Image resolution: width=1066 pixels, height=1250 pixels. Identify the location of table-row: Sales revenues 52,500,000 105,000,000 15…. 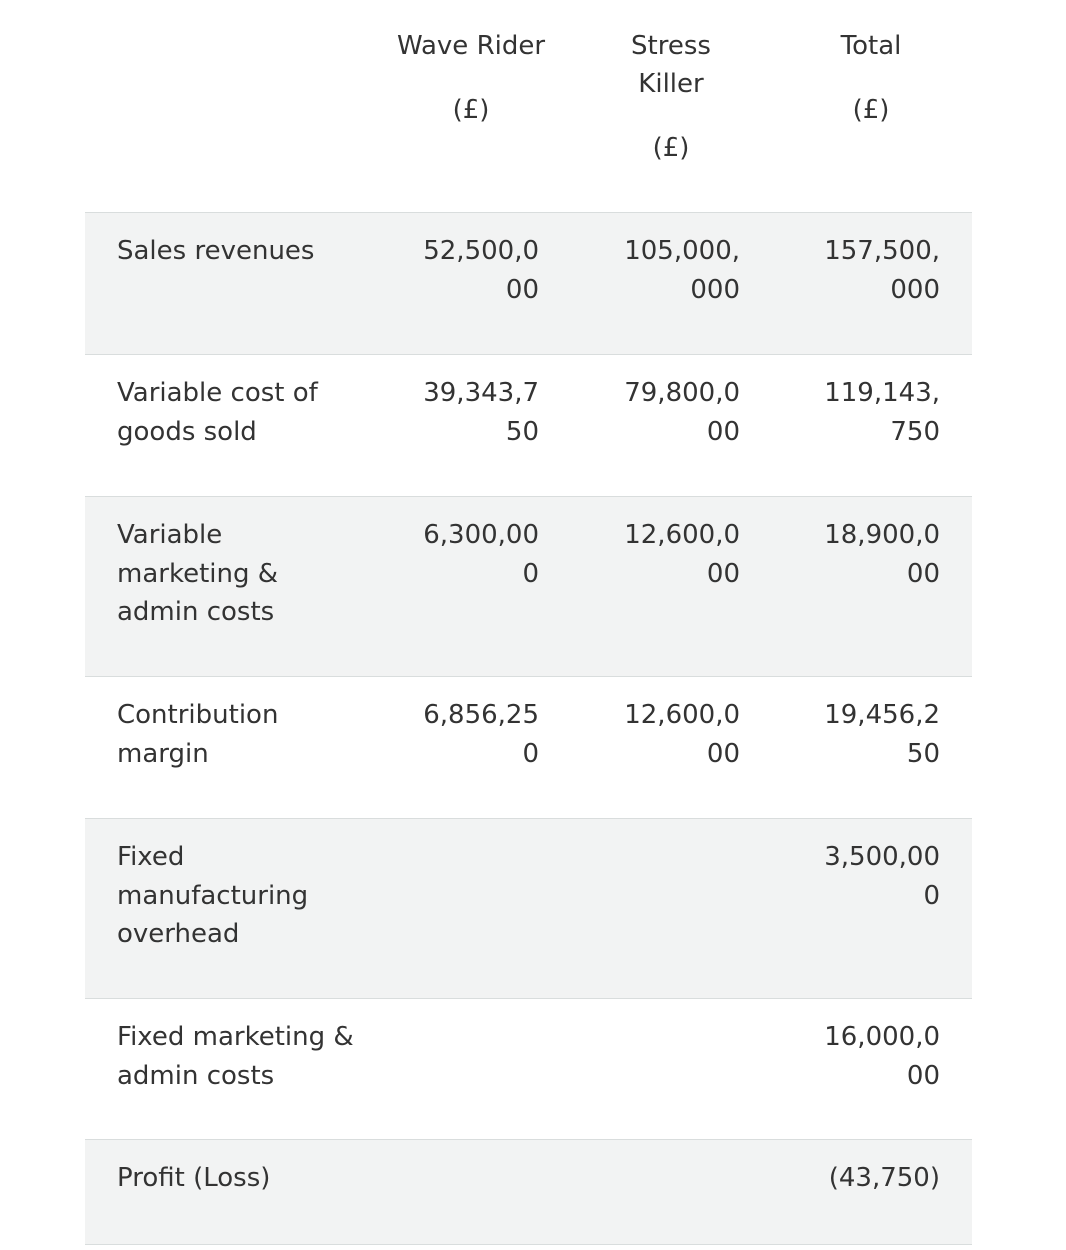
(528, 284).